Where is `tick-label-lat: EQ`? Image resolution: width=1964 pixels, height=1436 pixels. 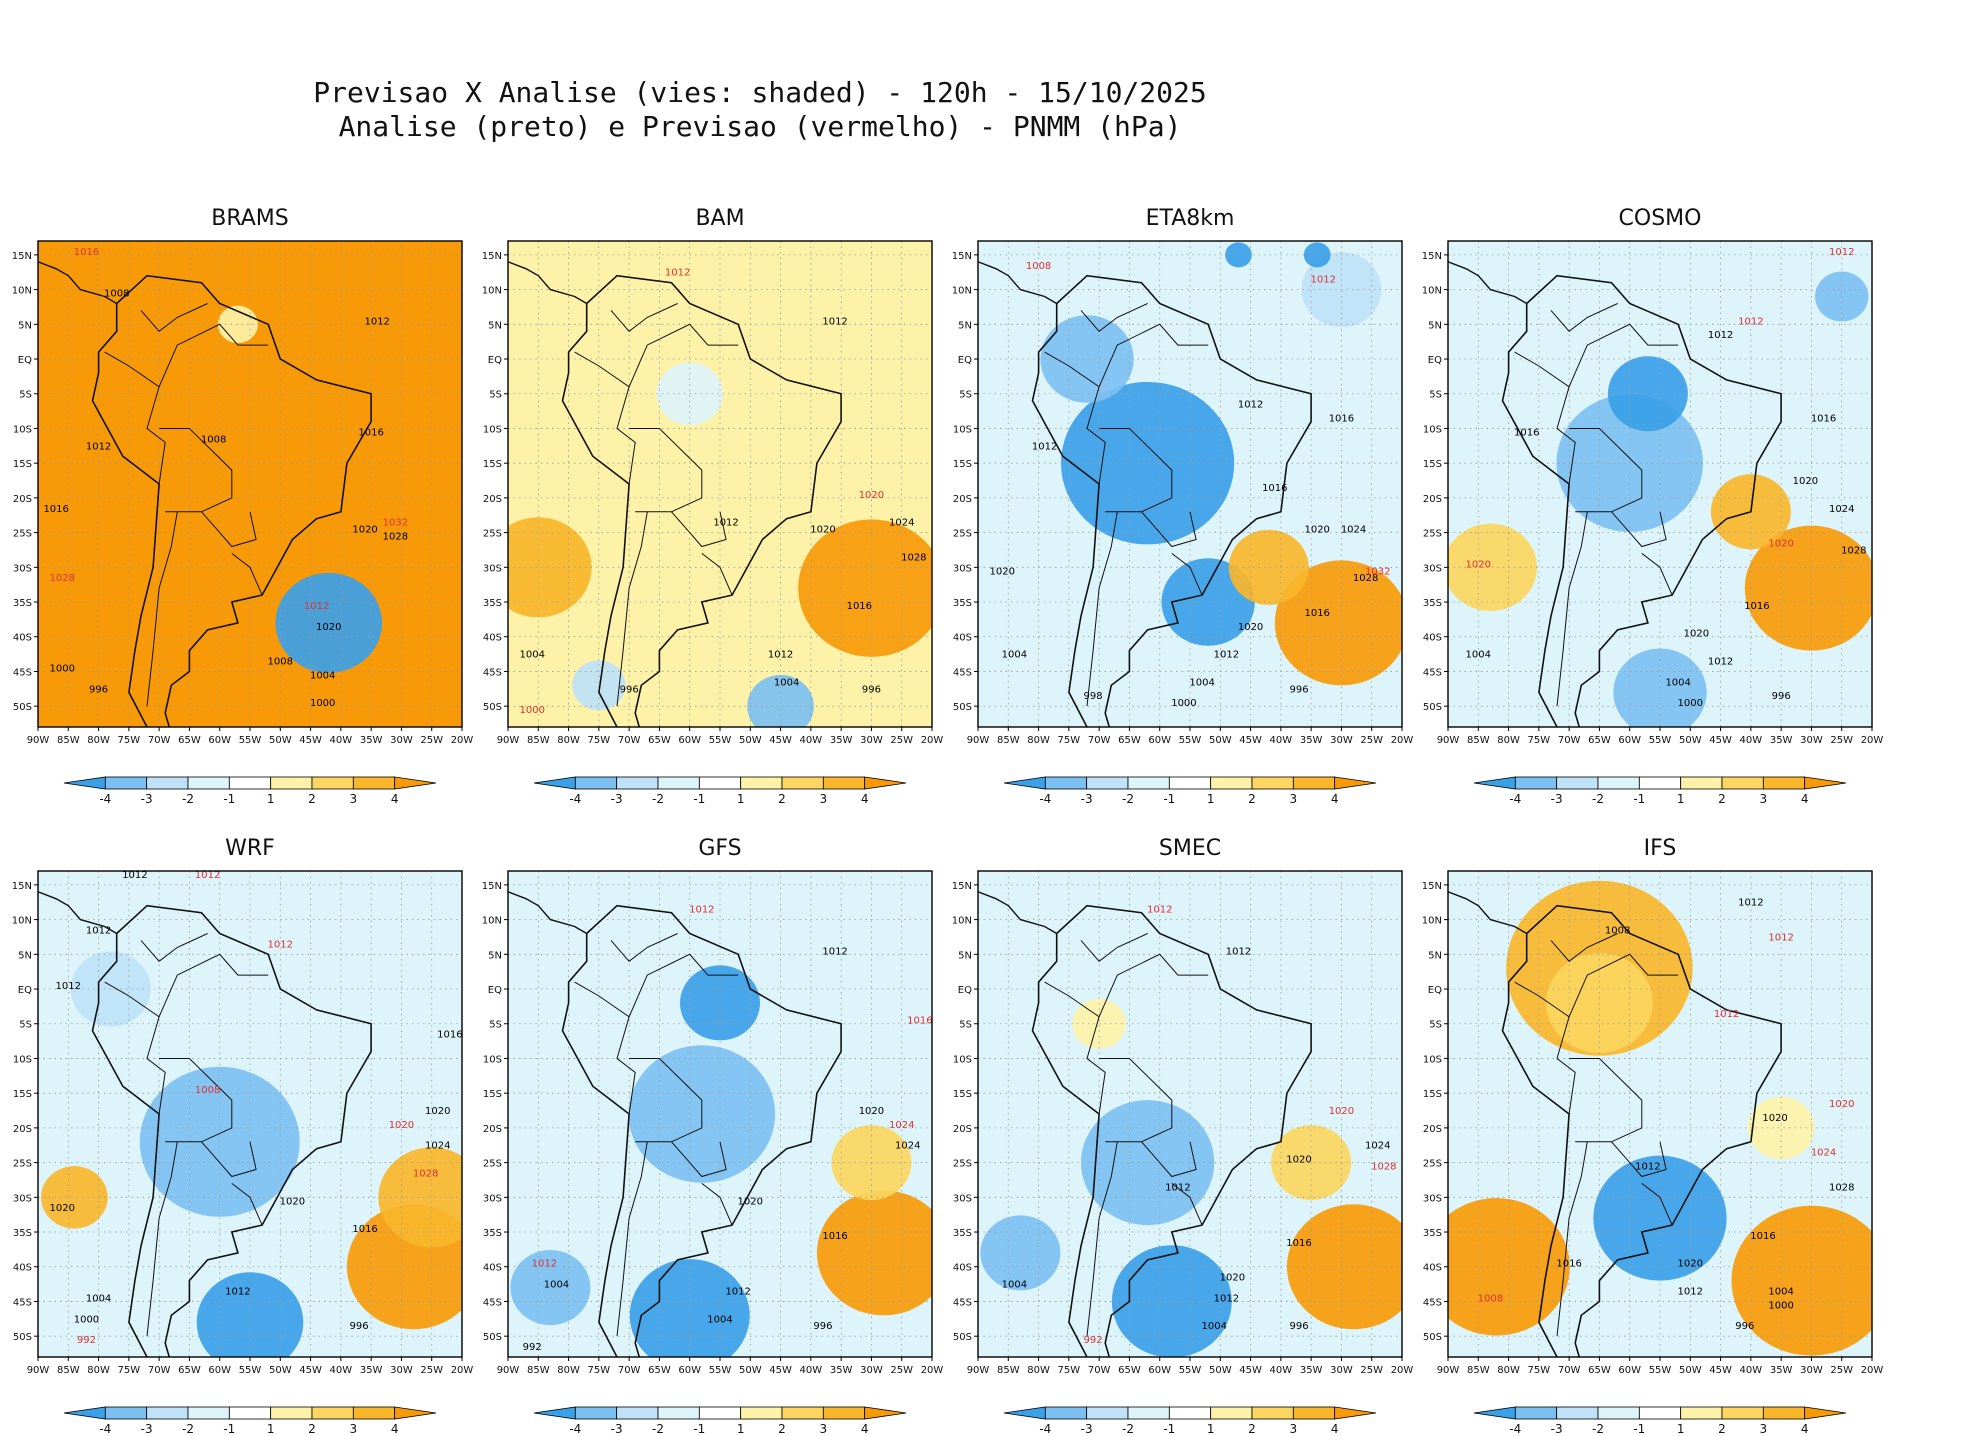
tick-label-lat: EQ is located at coordinates (1435, 990).